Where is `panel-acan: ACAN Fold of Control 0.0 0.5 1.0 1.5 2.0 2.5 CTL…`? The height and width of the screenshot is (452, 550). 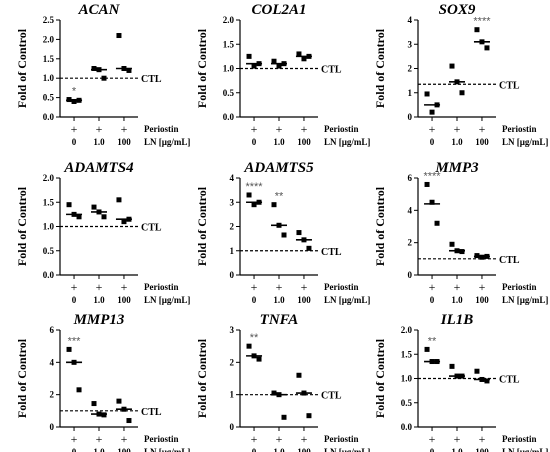 panel-acan: ACAN Fold of Control 0.0 0.5 1.0 1.5 2.0 2.5 CTL… is located at coordinates (102, 74).